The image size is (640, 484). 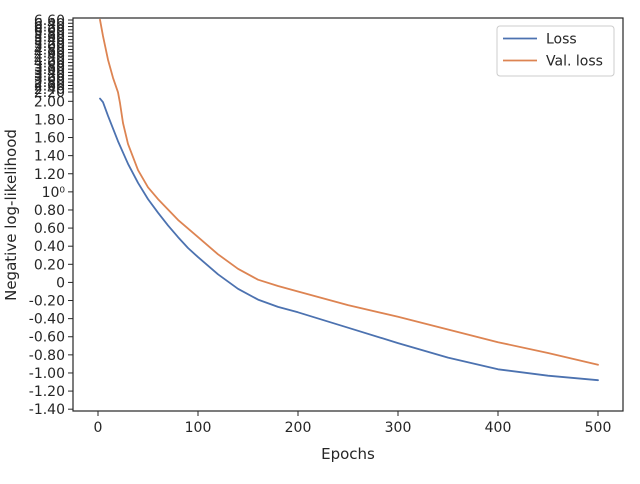 I want to click on y-tick-label: 0.40, so click(x=49, y=247).